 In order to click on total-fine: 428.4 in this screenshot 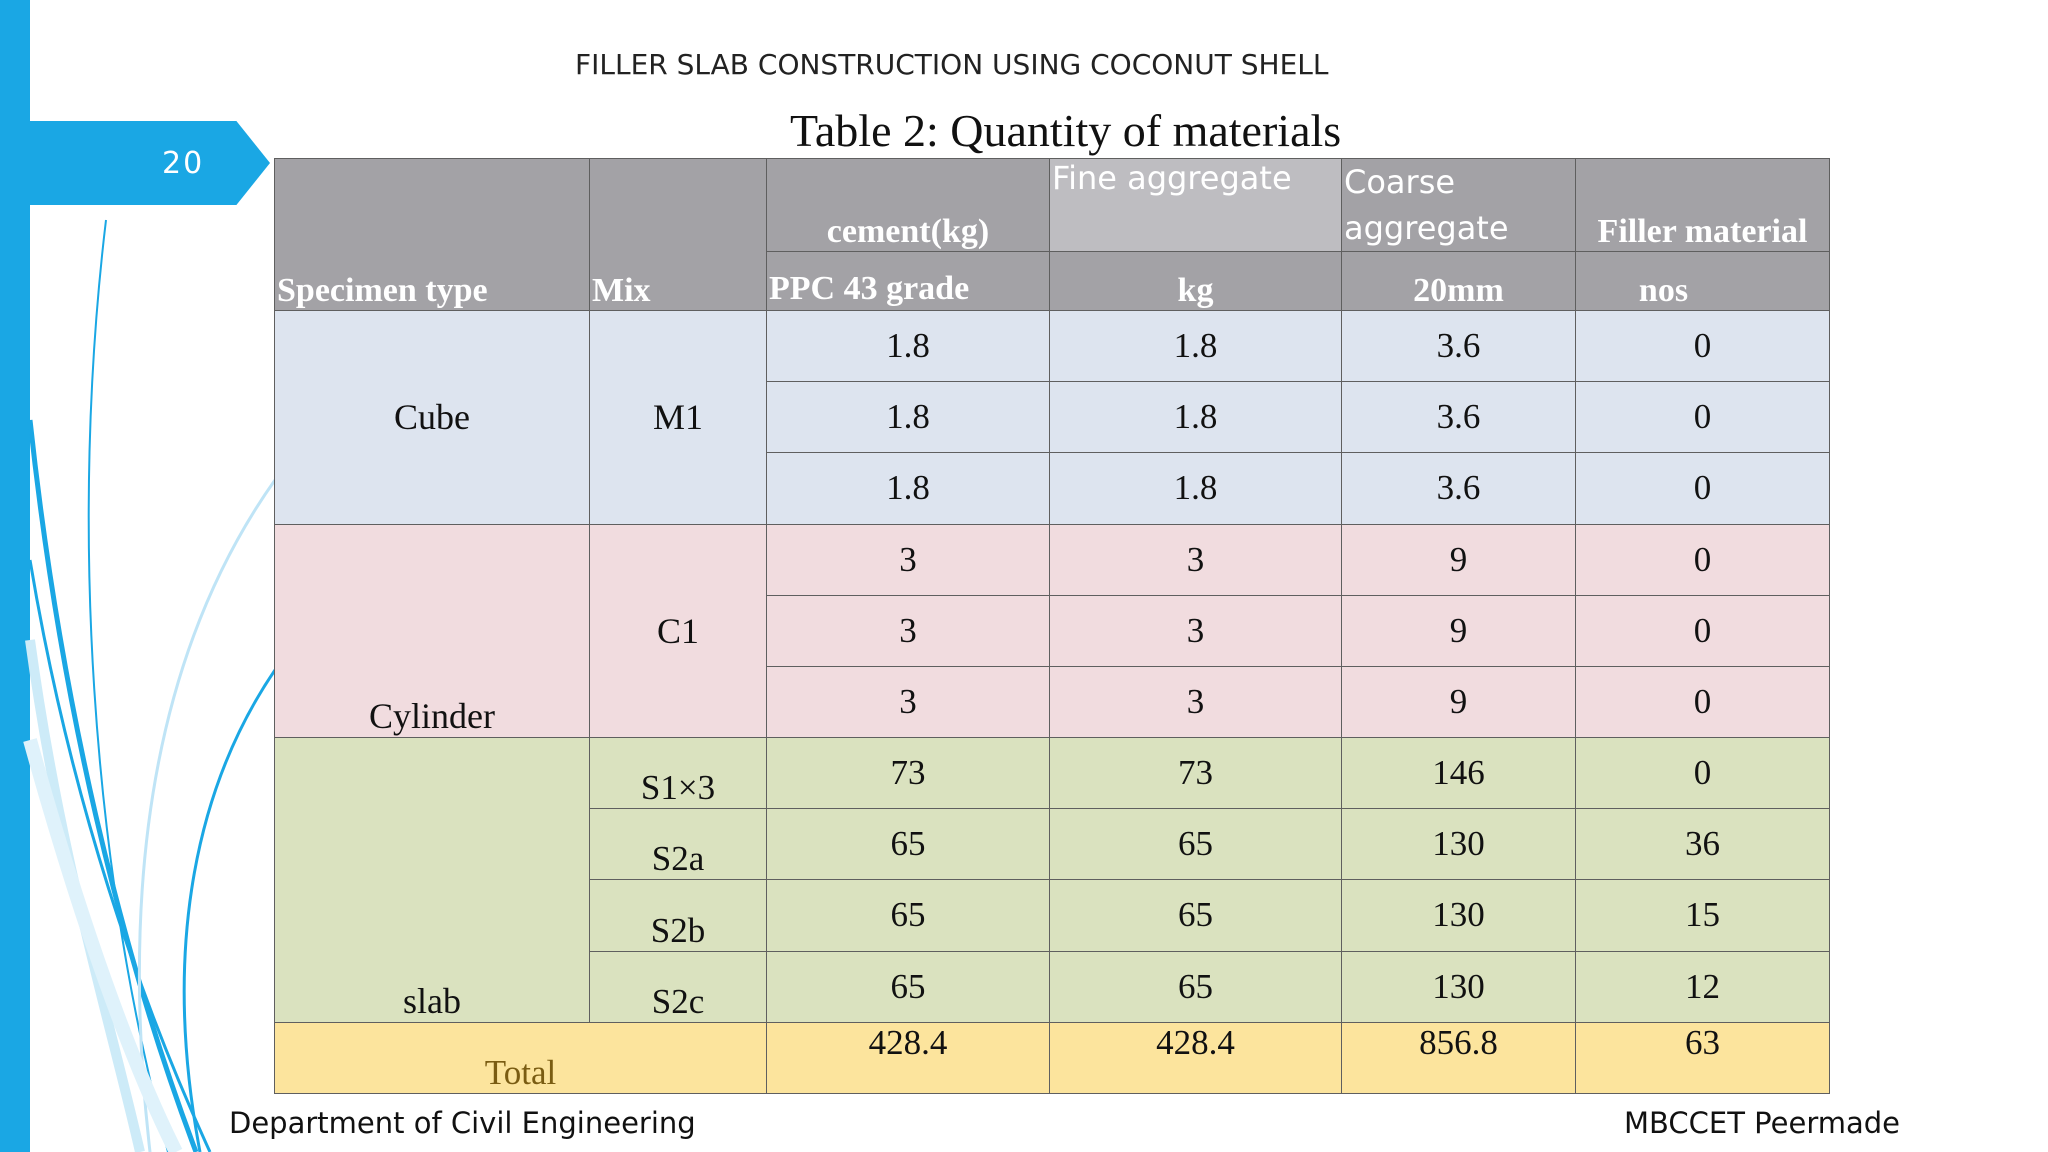, I will do `click(1195, 1058)`.